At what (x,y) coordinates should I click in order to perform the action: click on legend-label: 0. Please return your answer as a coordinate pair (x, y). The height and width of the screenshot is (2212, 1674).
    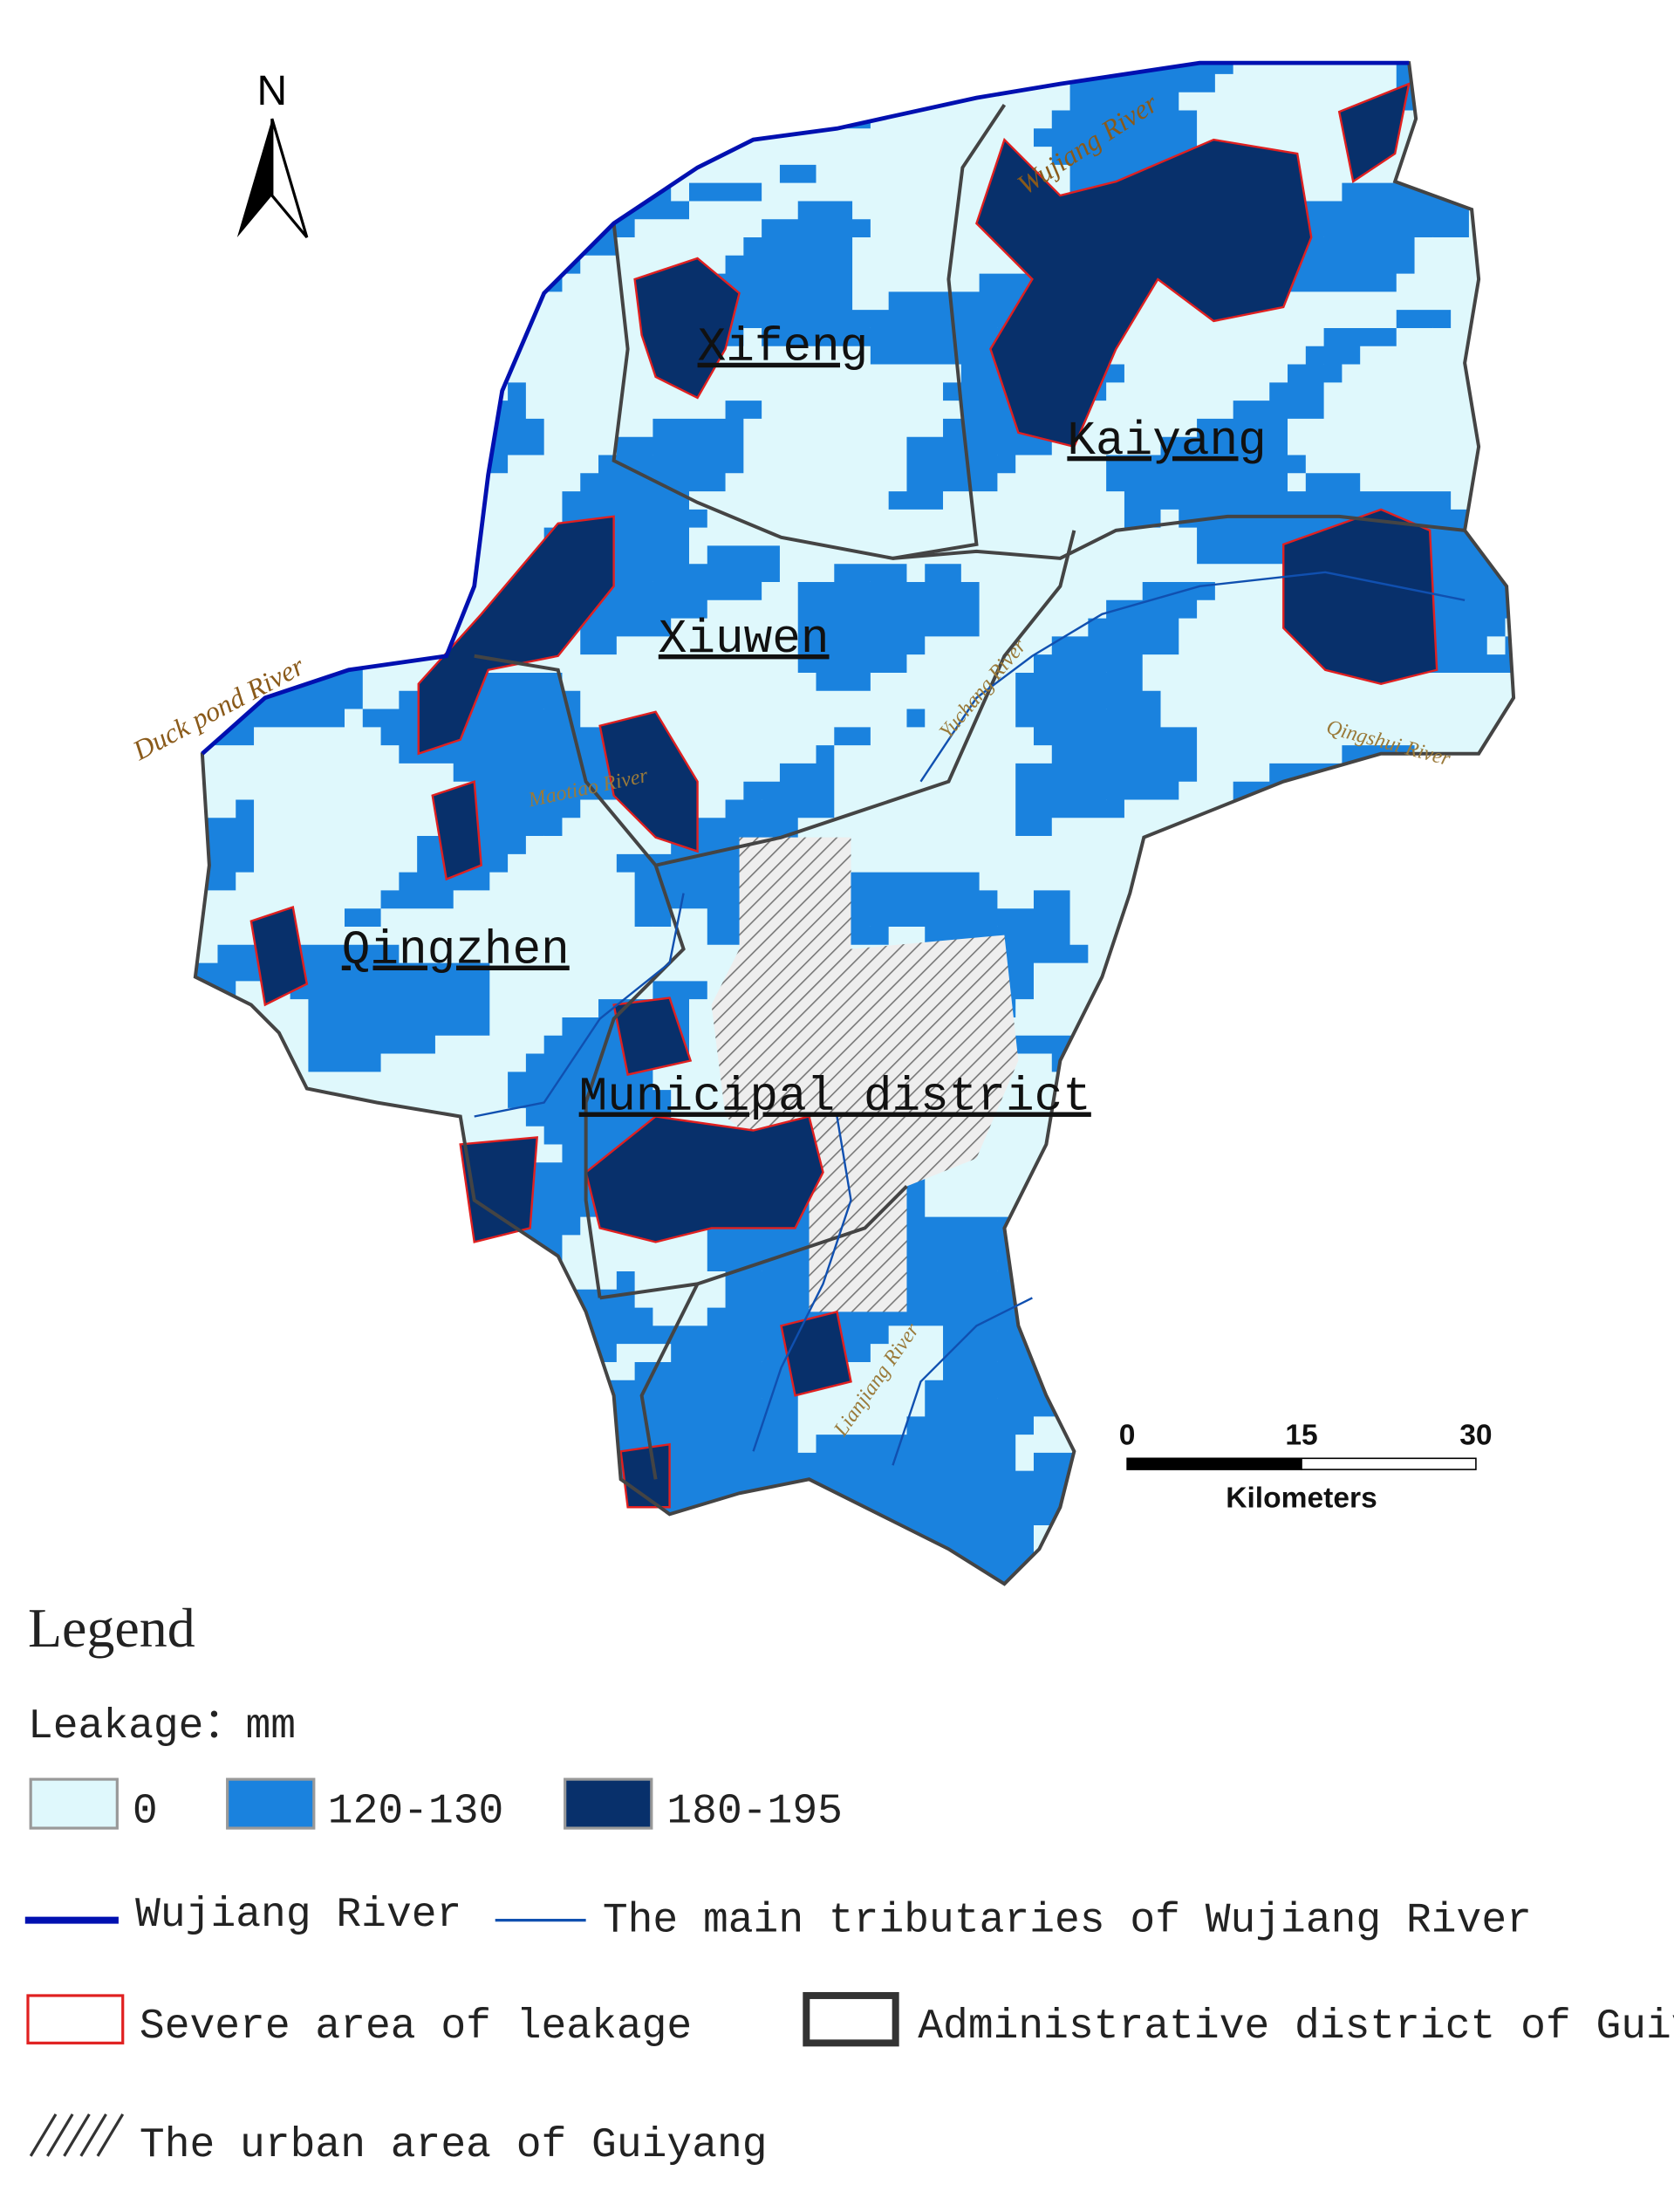
    Looking at the image, I should click on (145, 1812).